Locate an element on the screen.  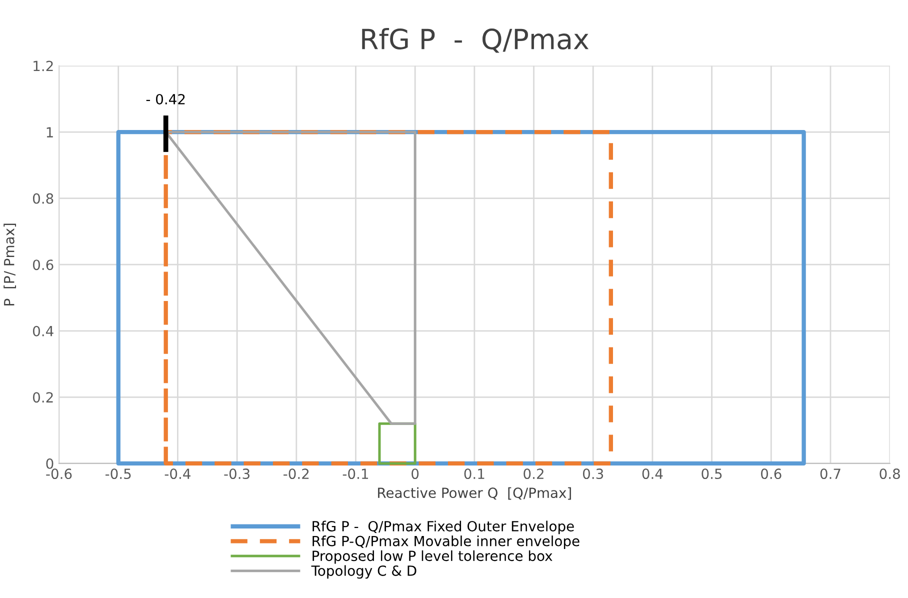
x-tick-label: -0.6 is located at coordinates (59, 474).